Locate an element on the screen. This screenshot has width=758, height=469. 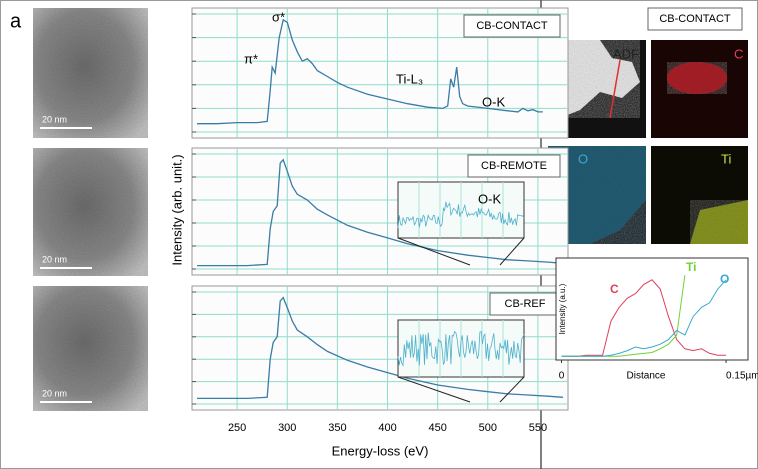
x-tick-label: 550 is located at coordinates (538, 428).